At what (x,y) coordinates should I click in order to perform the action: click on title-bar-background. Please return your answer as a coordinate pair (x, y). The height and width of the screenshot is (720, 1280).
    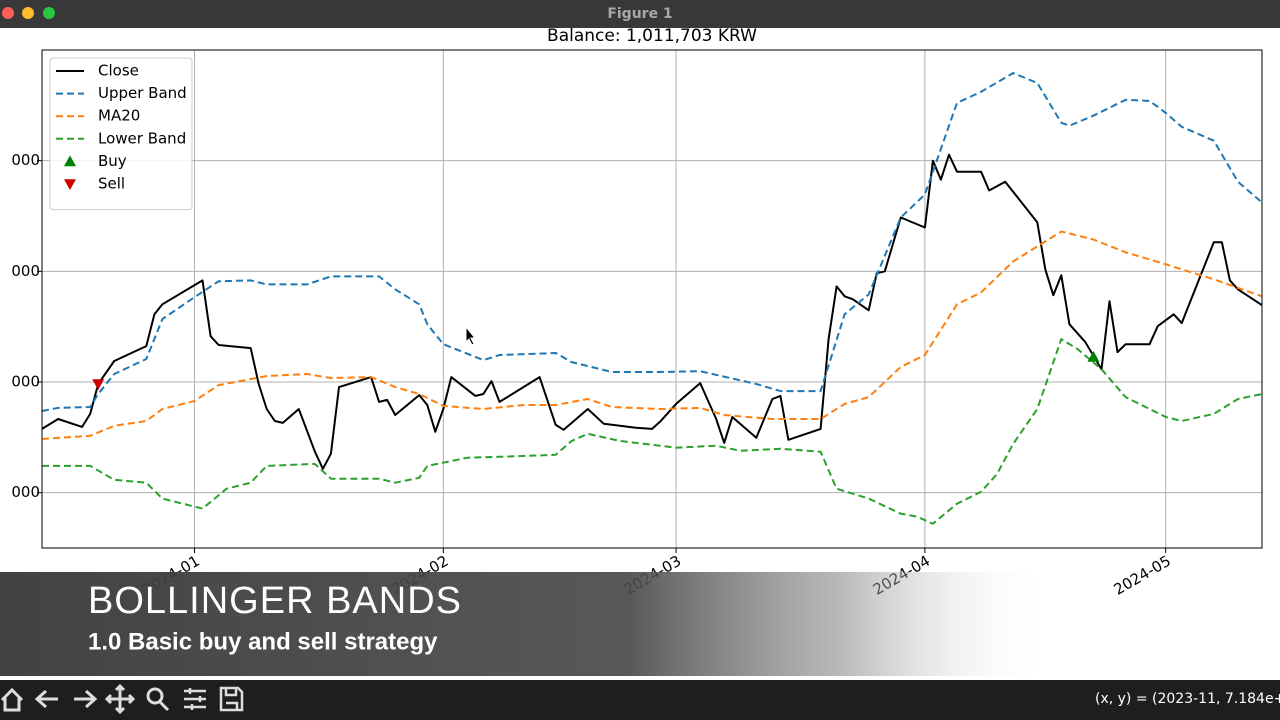
    Looking at the image, I should click on (640, 14).